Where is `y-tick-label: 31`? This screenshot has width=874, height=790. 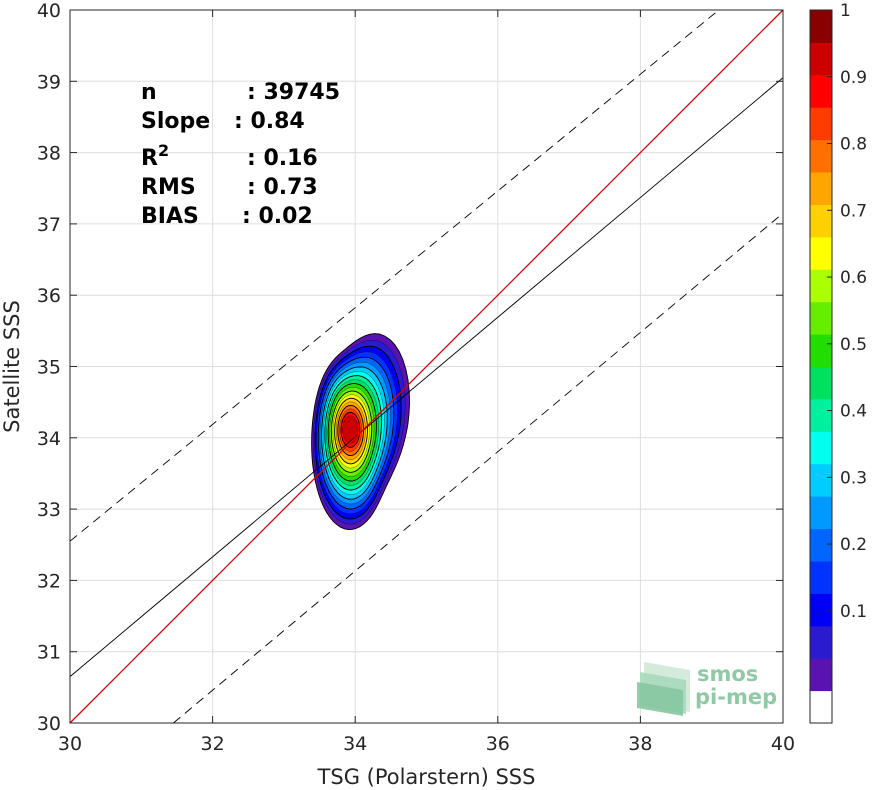
y-tick-label: 31 is located at coordinates (49, 653).